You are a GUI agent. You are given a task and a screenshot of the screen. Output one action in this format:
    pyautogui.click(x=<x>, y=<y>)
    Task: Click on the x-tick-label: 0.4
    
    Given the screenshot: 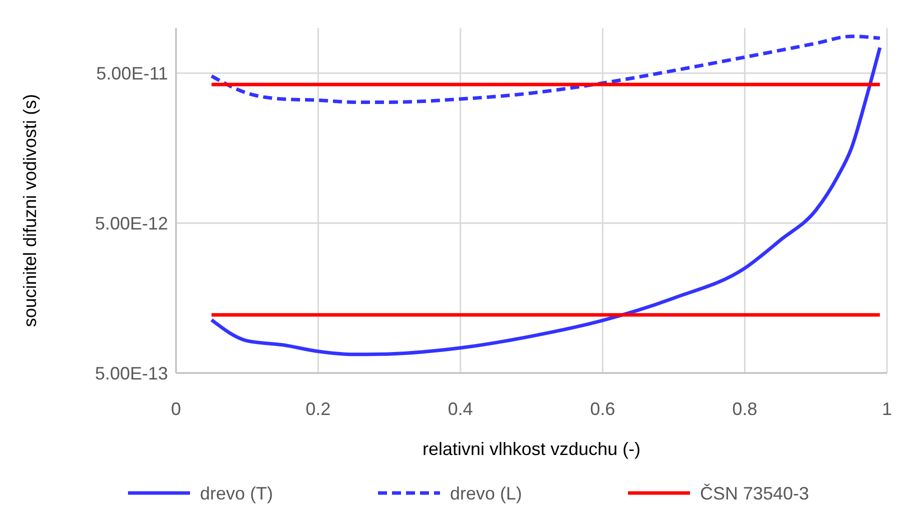 What is the action you would take?
    pyautogui.click(x=460, y=409)
    